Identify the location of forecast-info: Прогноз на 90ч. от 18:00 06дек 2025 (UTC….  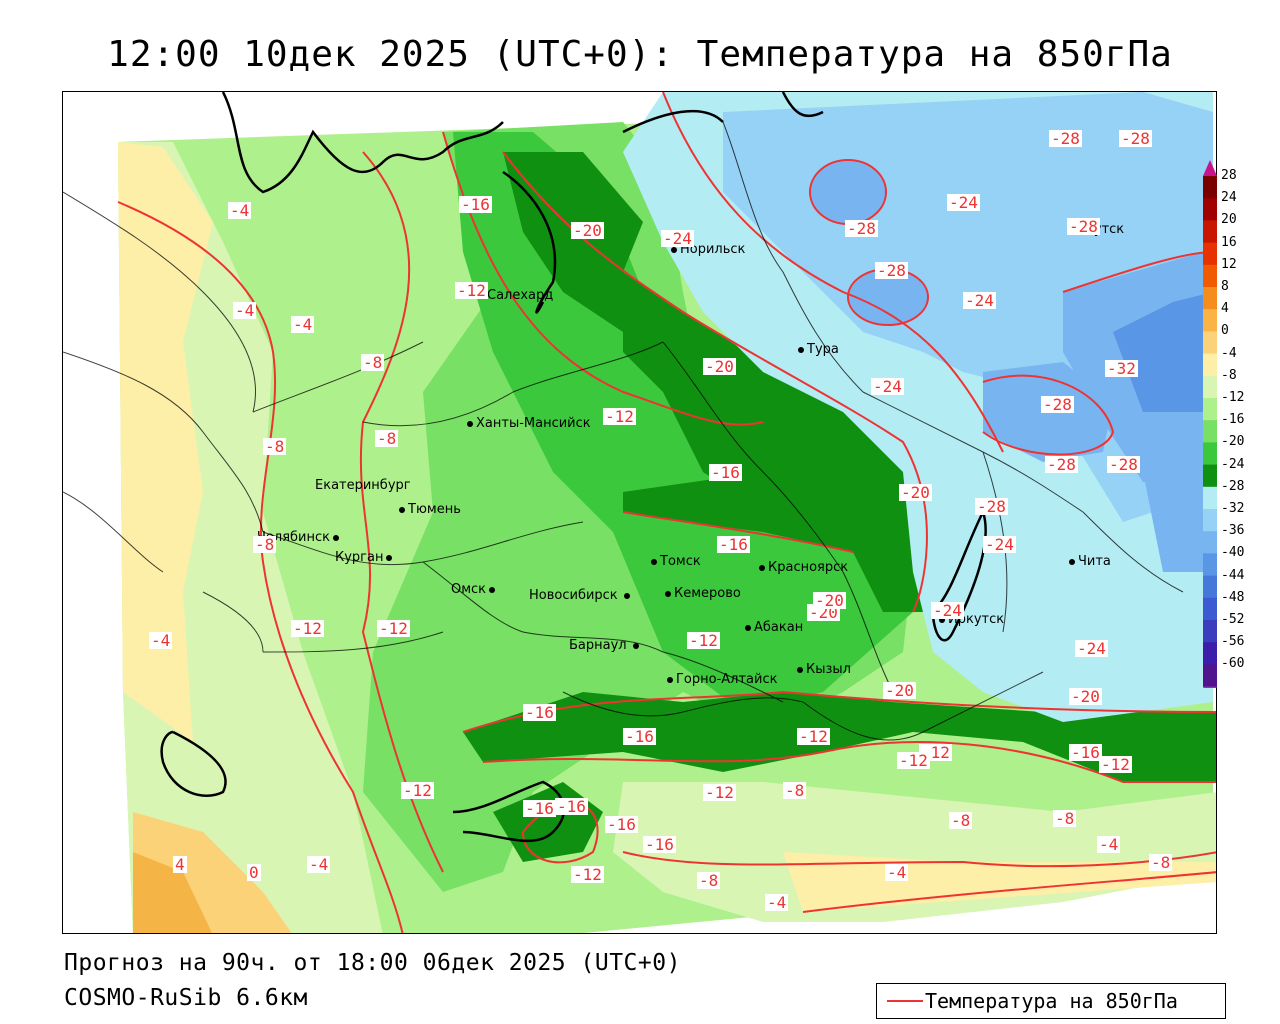
(372, 963).